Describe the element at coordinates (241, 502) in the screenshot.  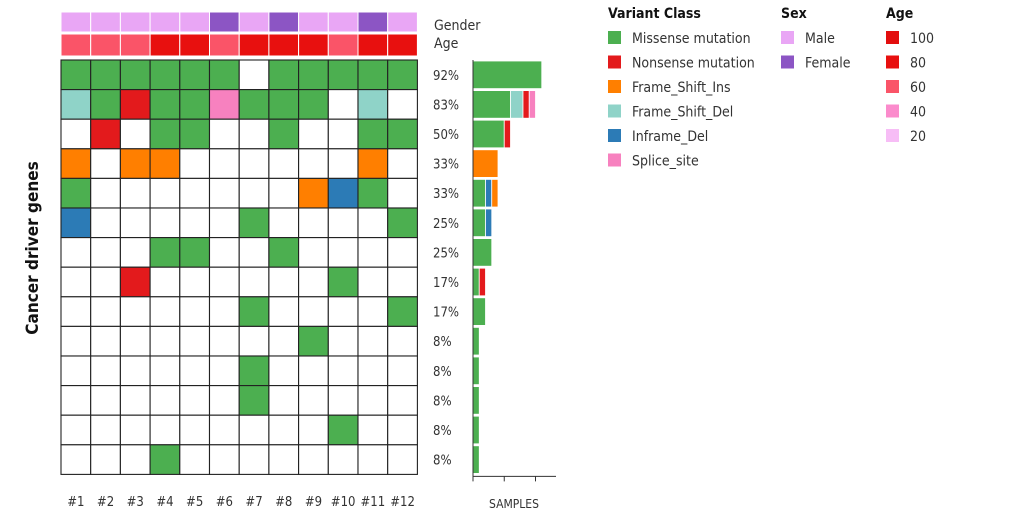
I see `sample-labels: #1 #2 #3 #4 #5 #6 #7 #8 #9 #10 #11 #12` at that location.